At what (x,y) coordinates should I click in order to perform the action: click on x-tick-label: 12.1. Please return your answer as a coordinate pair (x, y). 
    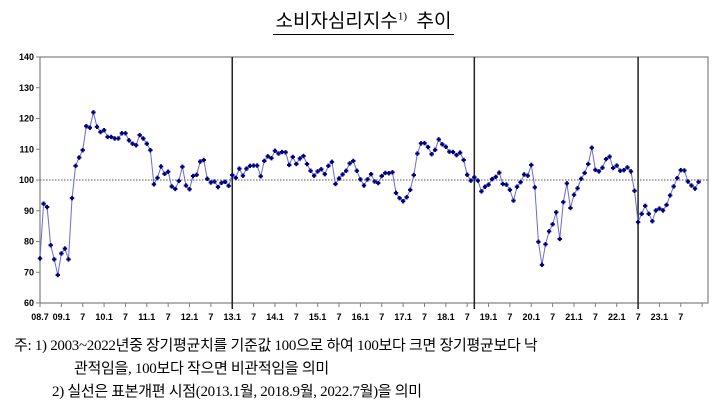
    Looking at the image, I should click on (190, 317).